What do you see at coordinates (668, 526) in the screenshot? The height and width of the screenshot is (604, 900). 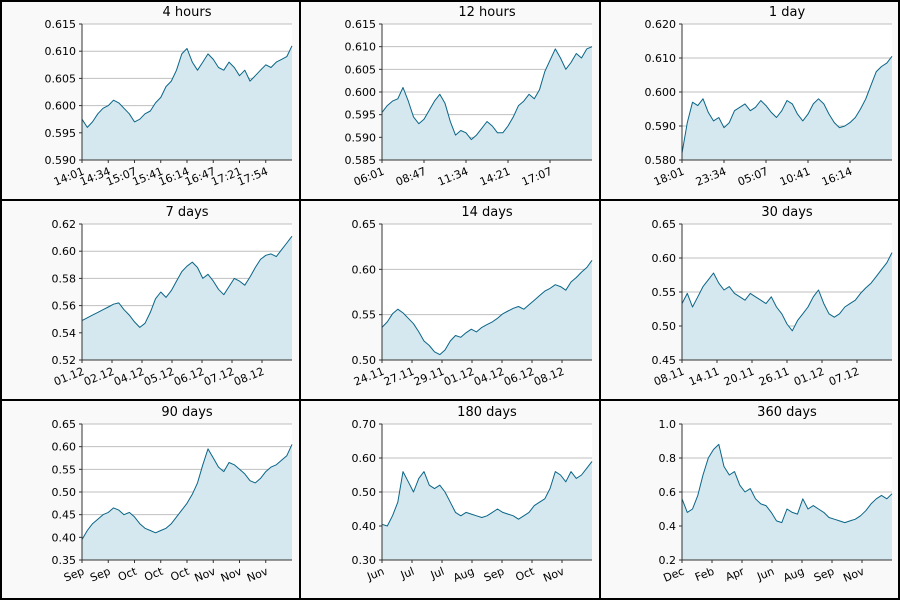 I see `y-tick-label: 0.4` at bounding box center [668, 526].